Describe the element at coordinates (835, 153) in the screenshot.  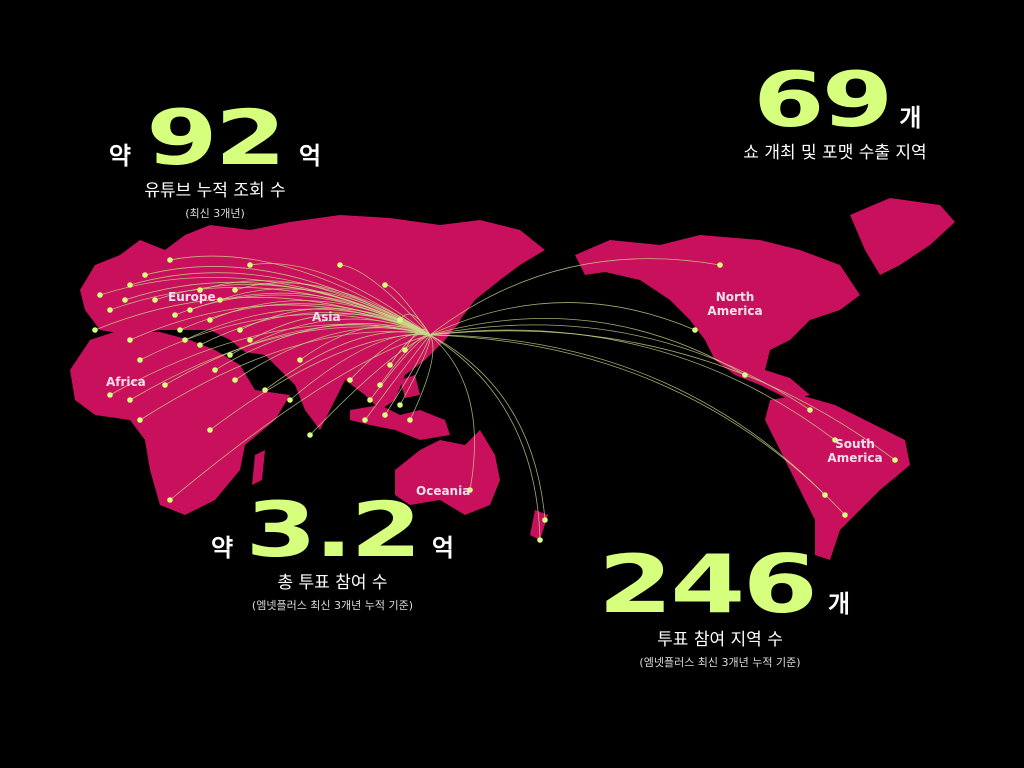
I see `stat-label: 쇼 개최 및 포맷 수출 지역` at that location.